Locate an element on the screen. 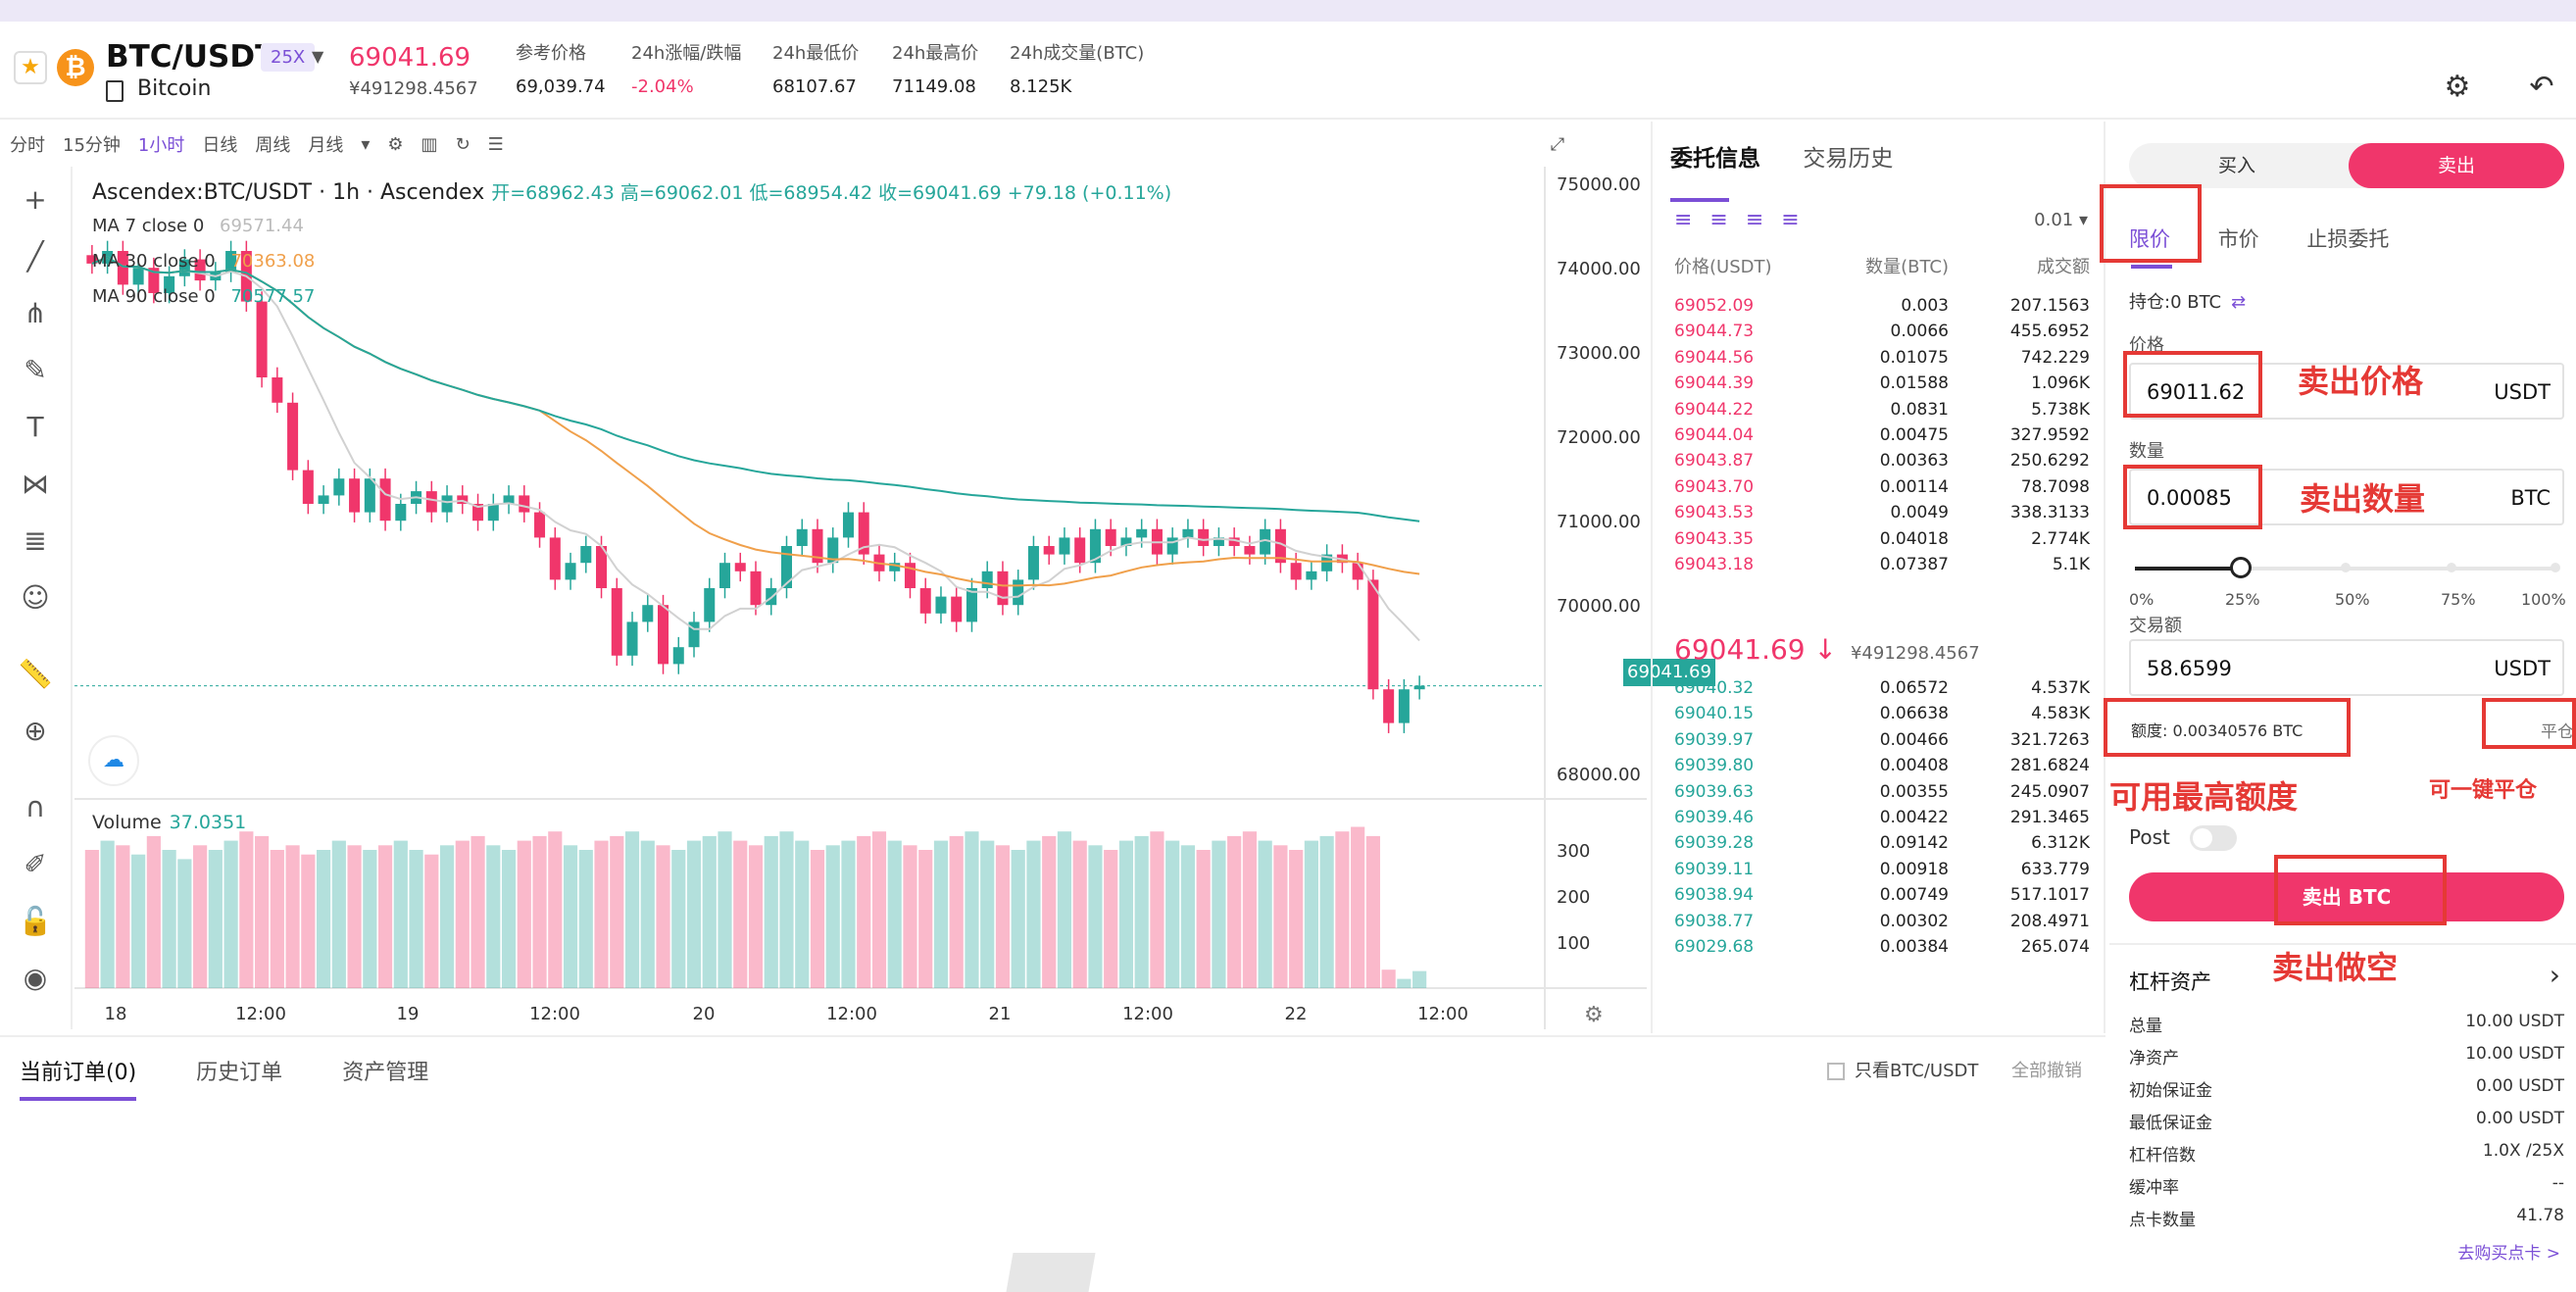  ask-row: 69044.39 0.01588 1.096K is located at coordinates (1882, 386).